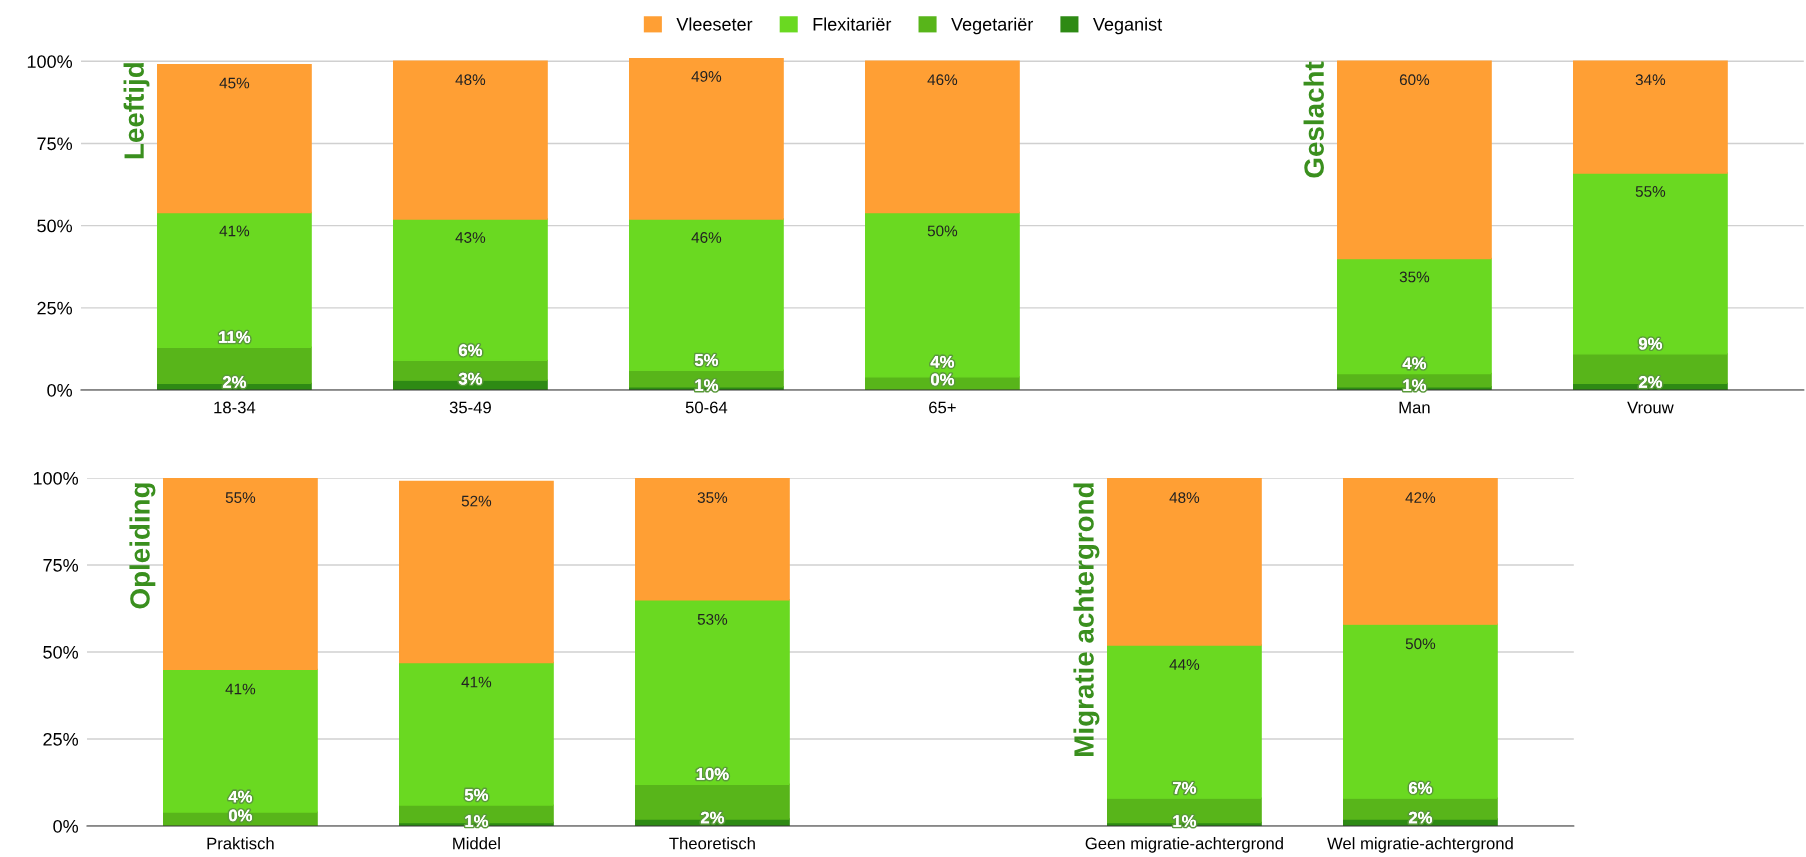  What do you see at coordinates (1650, 407) in the screenshot?
I see `x-tick-label: Vrouw` at bounding box center [1650, 407].